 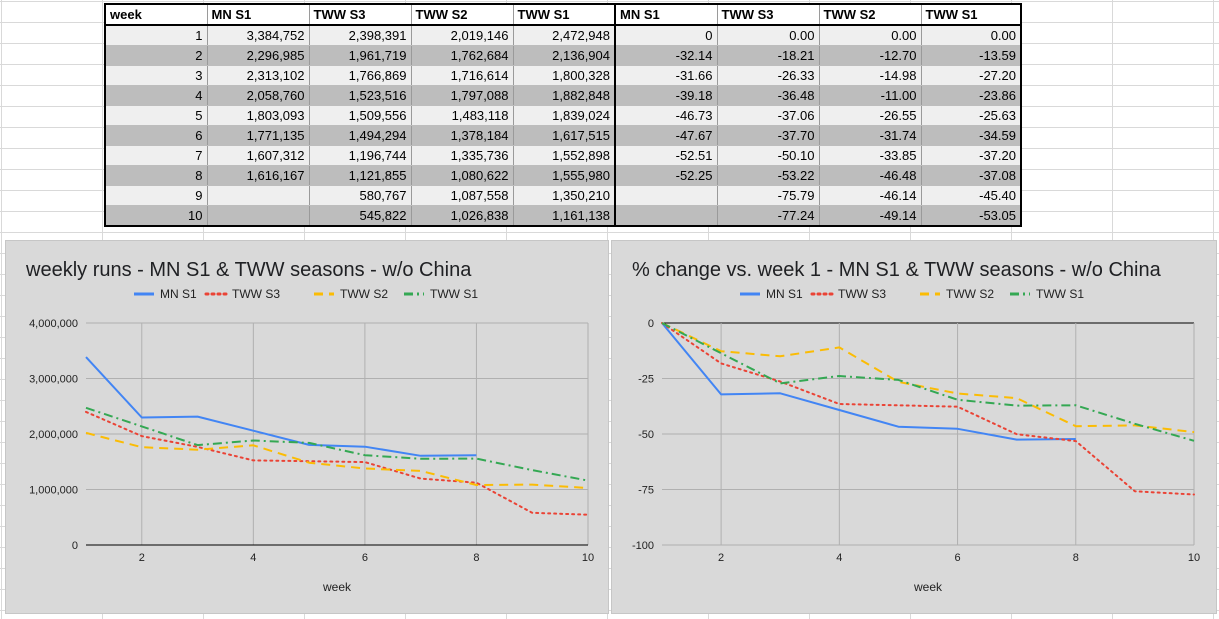 I want to click on table-cell: -31.66, so click(x=666, y=75).